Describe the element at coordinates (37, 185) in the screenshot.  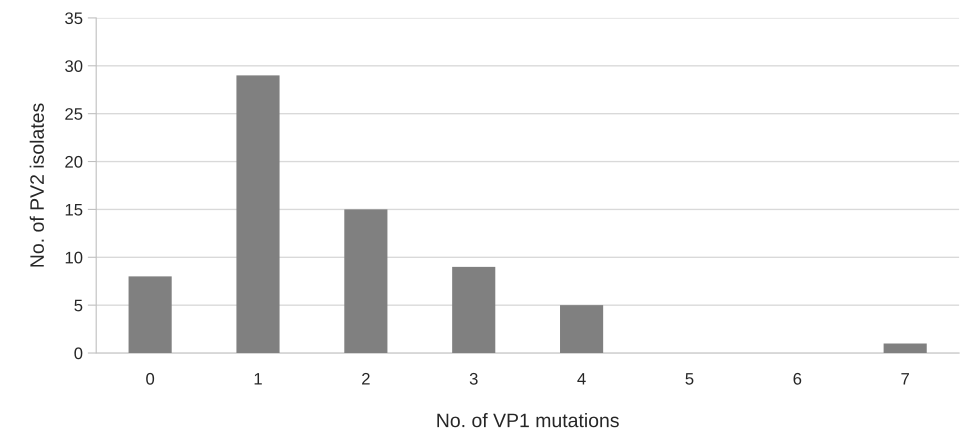
I see `y-axis-title: No. of PV2 isolates` at that location.